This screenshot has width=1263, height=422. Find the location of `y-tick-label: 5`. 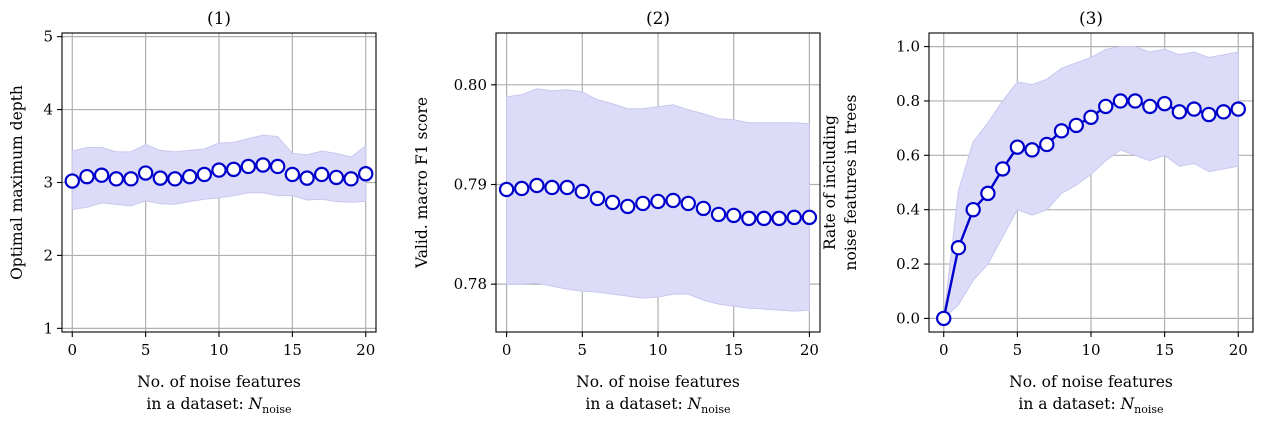

y-tick-label: 5 is located at coordinates (48, 37).